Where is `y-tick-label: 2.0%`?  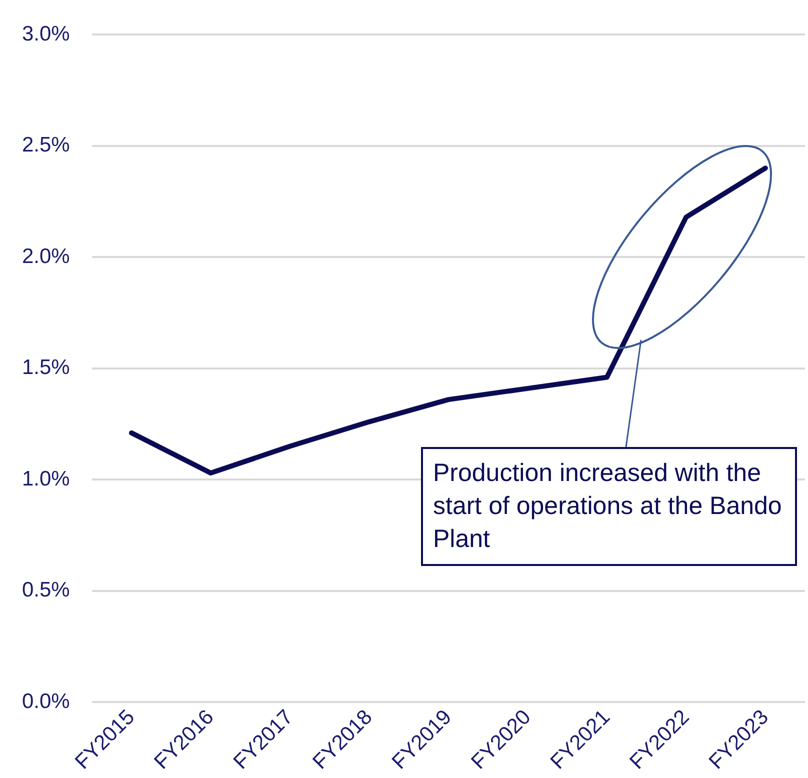
y-tick-label: 2.0% is located at coordinates (46, 256).